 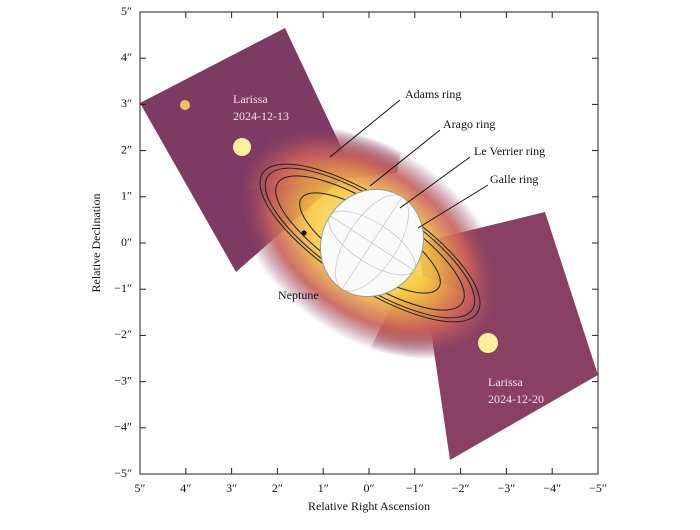 What do you see at coordinates (126, 242) in the screenshot?
I see `y-tick-label: 0″` at bounding box center [126, 242].